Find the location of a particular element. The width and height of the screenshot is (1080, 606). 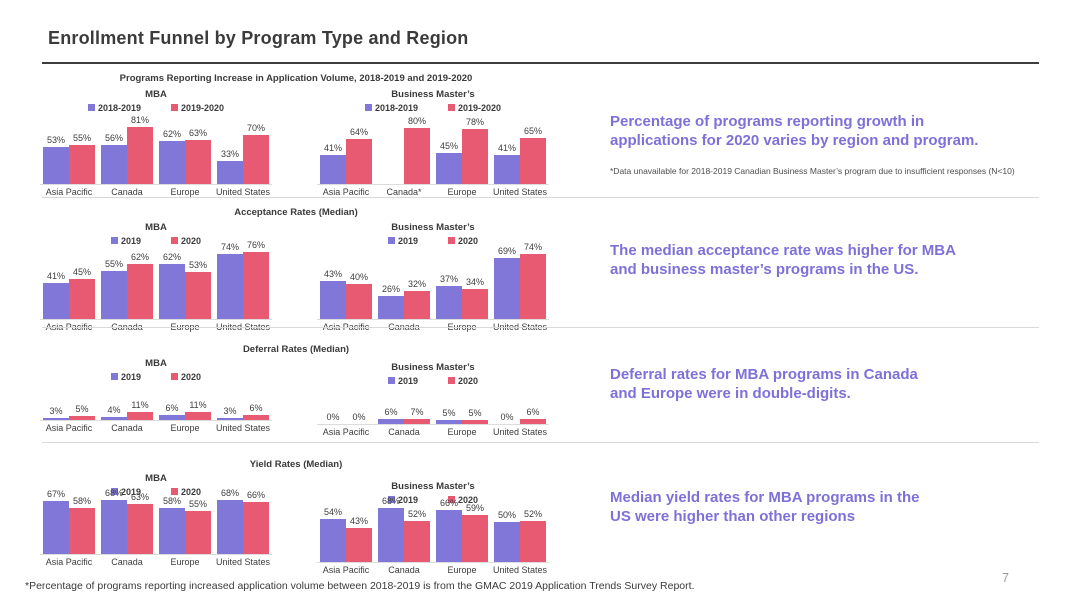

plot-area: 53% 55% 56% 81% 62% 63% 33% 70% is located at coordinates (156, 150).